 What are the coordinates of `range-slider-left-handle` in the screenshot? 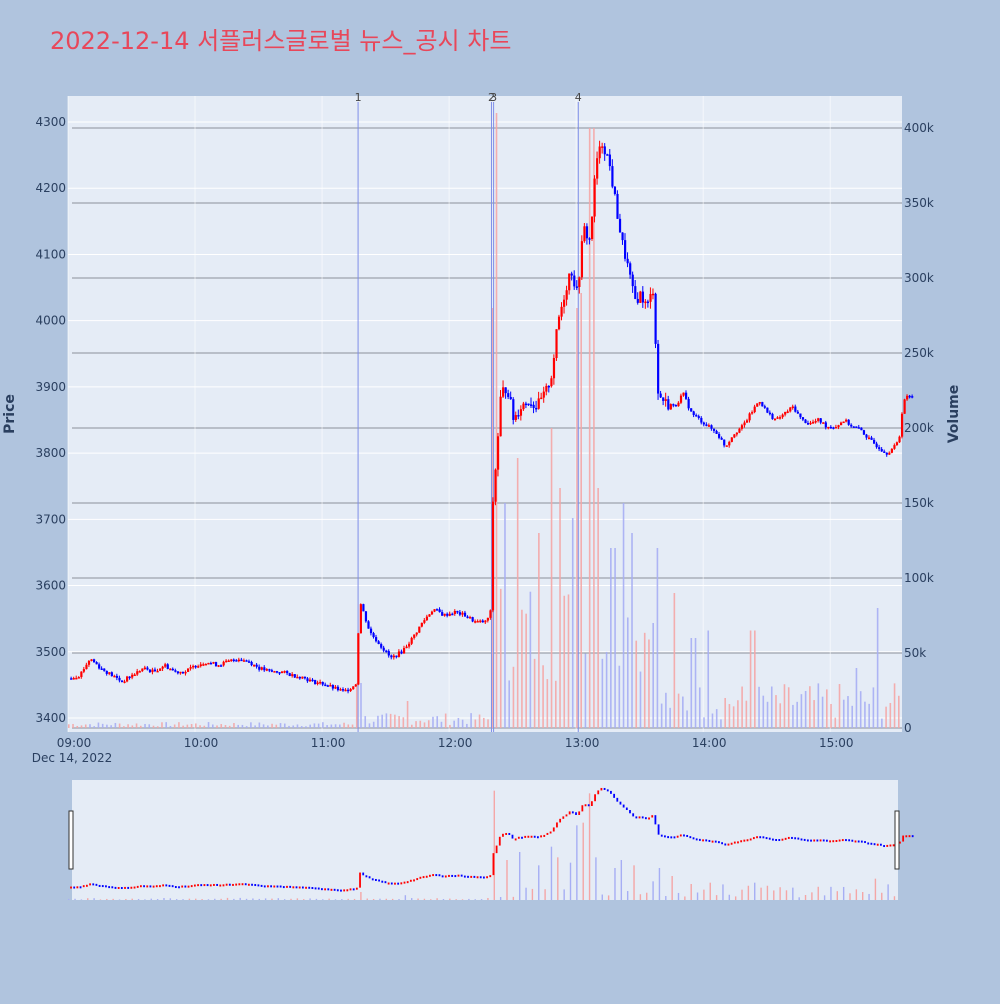 It's located at (71, 840).